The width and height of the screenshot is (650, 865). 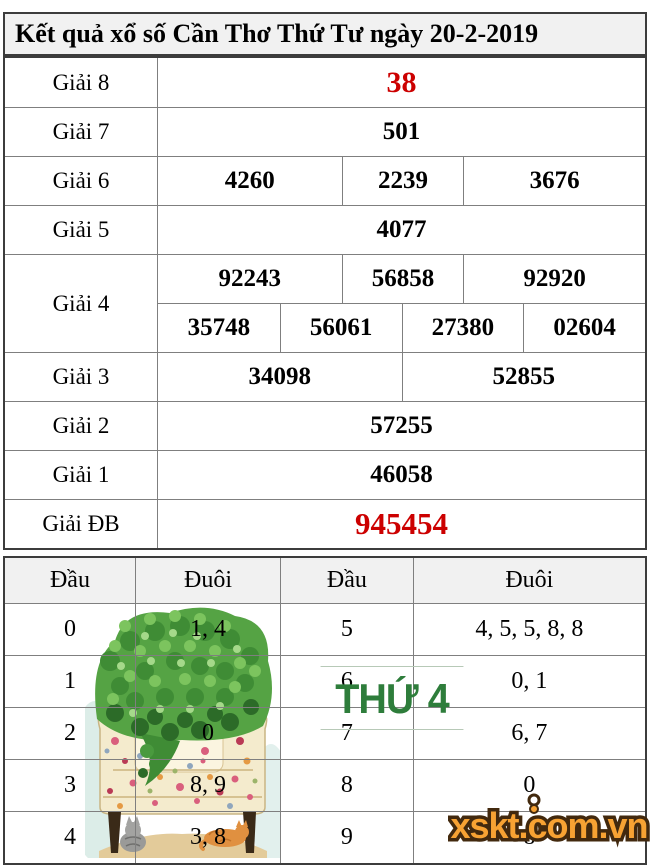 I want to click on dau-0: 0, so click(x=69, y=629).